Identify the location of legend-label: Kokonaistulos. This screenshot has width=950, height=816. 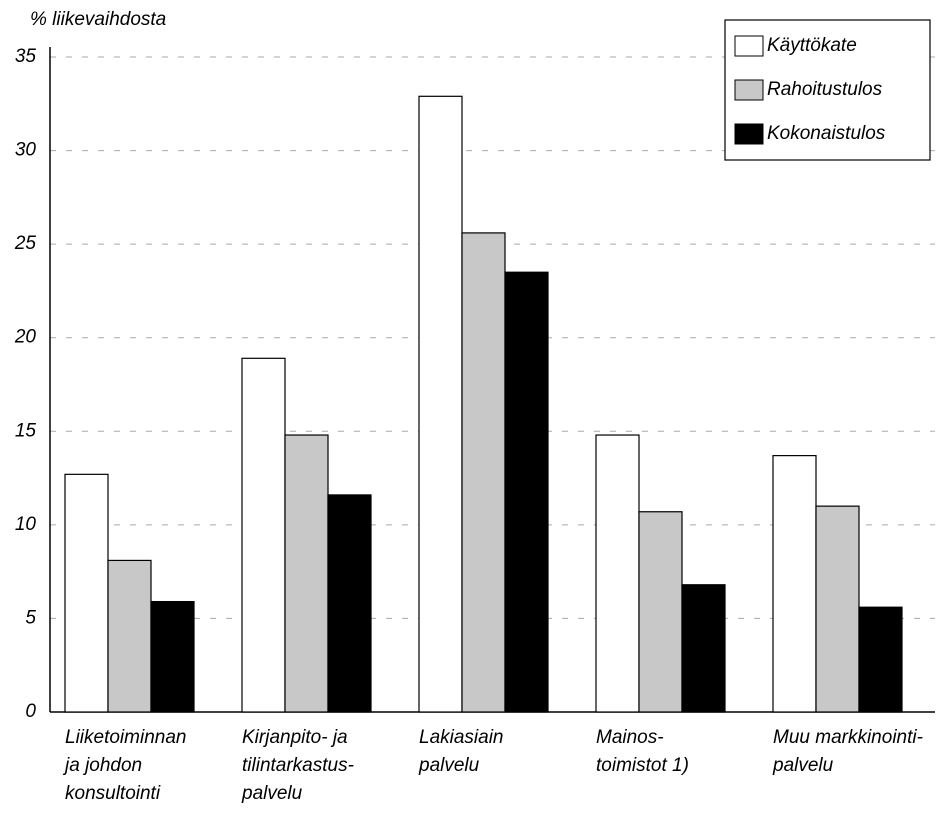
(826, 133).